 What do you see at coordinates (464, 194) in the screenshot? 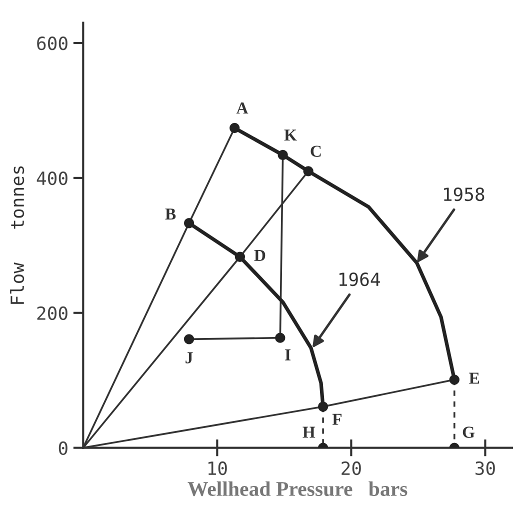
I see `annotation: 1958` at bounding box center [464, 194].